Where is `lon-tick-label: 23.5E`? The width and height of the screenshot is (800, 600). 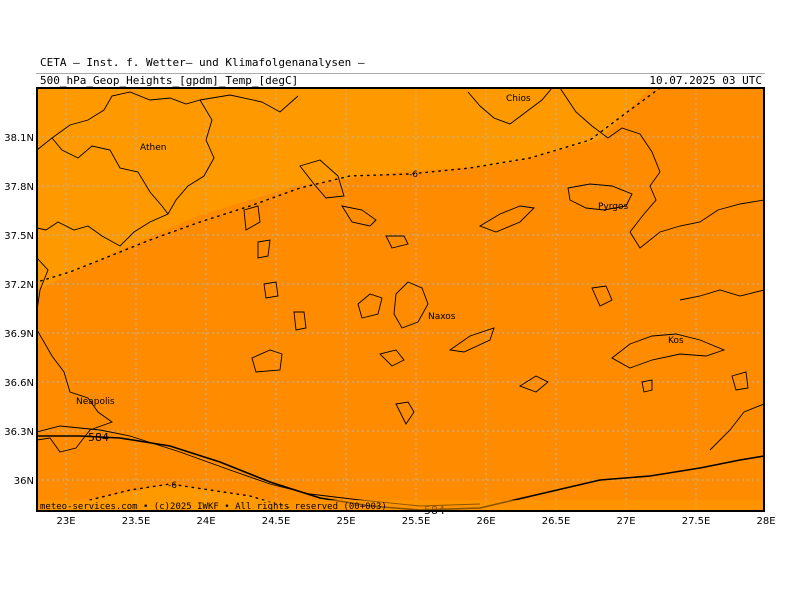
lon-tick-label: 23.5E is located at coordinates (136, 521).